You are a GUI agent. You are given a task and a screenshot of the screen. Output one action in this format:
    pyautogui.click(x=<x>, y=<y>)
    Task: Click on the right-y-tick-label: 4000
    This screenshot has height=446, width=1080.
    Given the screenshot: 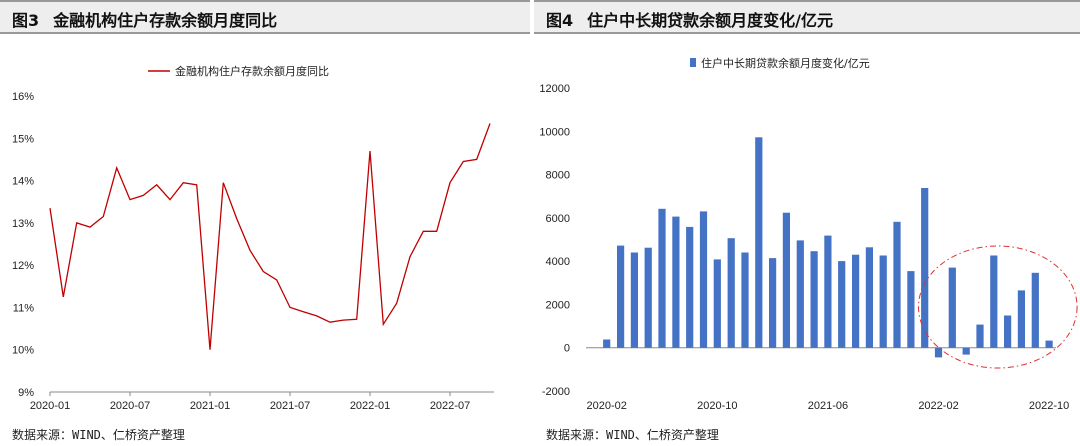 What is the action you would take?
    pyautogui.click(x=558, y=262)
    